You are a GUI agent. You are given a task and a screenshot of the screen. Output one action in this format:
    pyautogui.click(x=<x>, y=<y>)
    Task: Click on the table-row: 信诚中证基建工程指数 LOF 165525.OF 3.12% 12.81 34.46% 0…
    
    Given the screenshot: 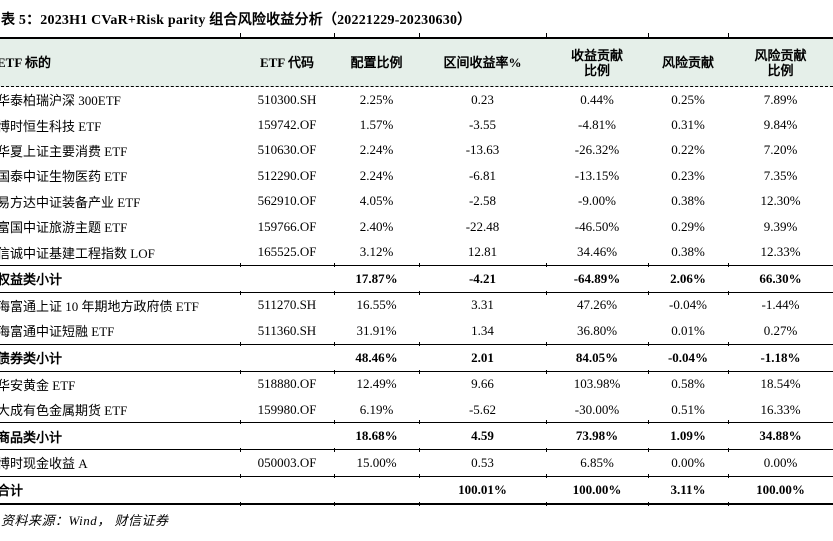 What is the action you would take?
    pyautogui.click(x=416, y=252)
    